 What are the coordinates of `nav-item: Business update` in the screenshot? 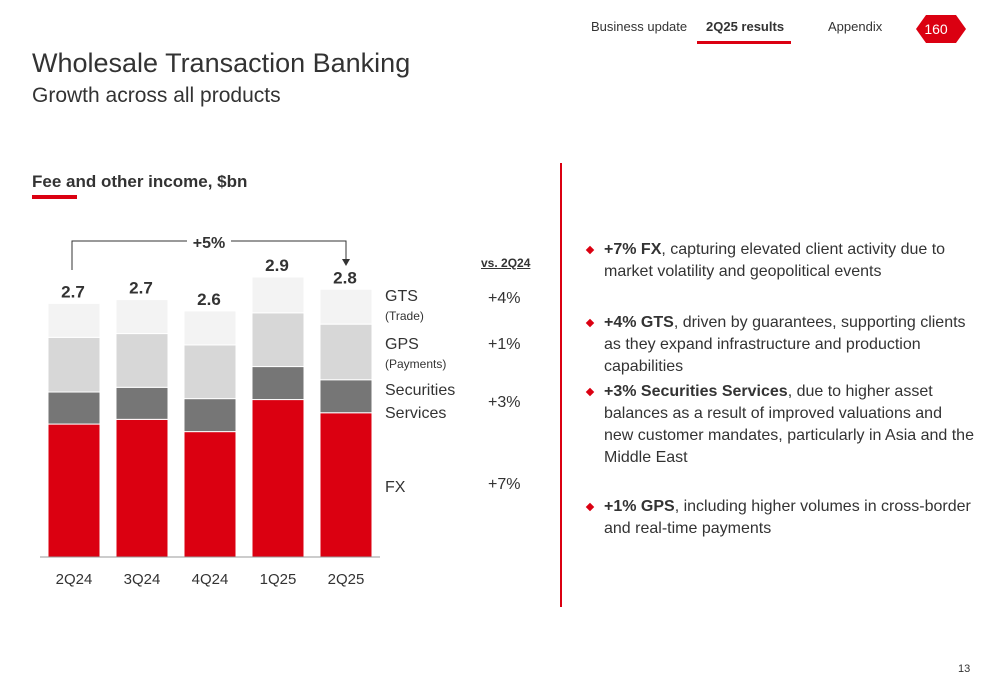 It's located at (639, 26).